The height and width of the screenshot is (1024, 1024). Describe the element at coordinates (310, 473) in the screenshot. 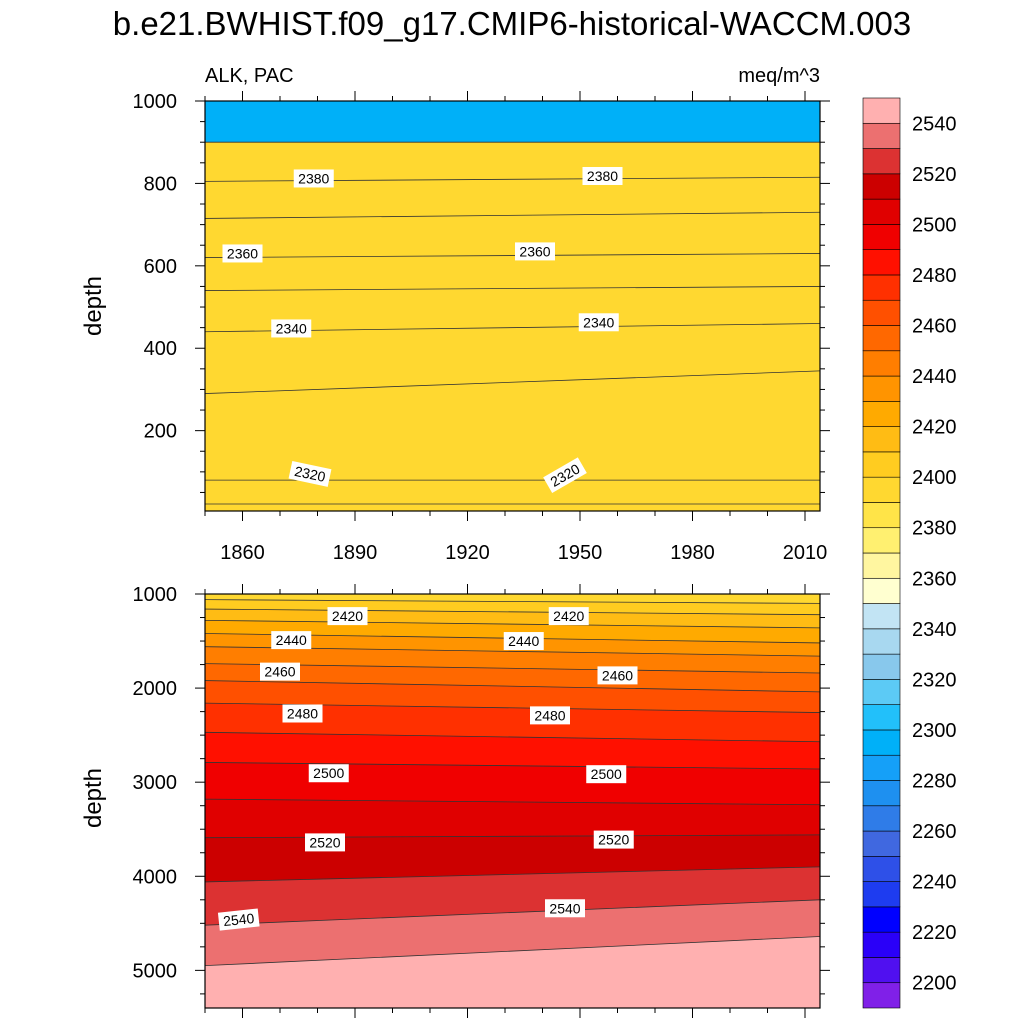

I see `contour-label: 2320` at that location.